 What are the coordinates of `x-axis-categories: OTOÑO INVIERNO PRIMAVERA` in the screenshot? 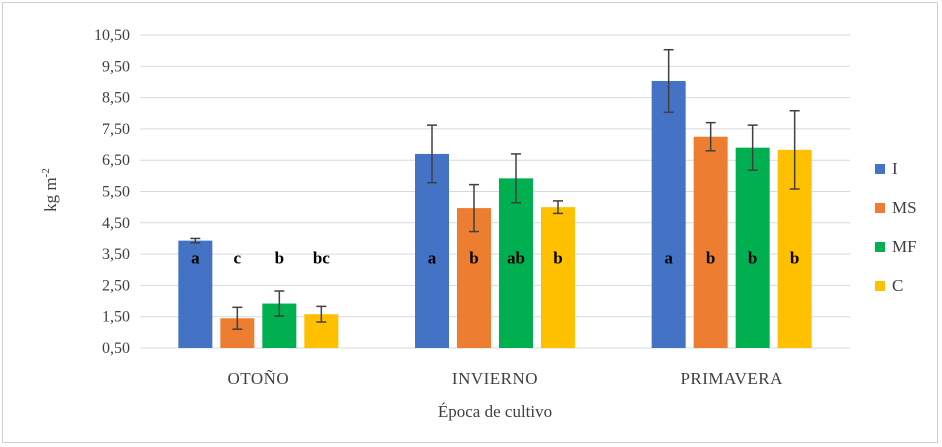 It's located at (505, 378).